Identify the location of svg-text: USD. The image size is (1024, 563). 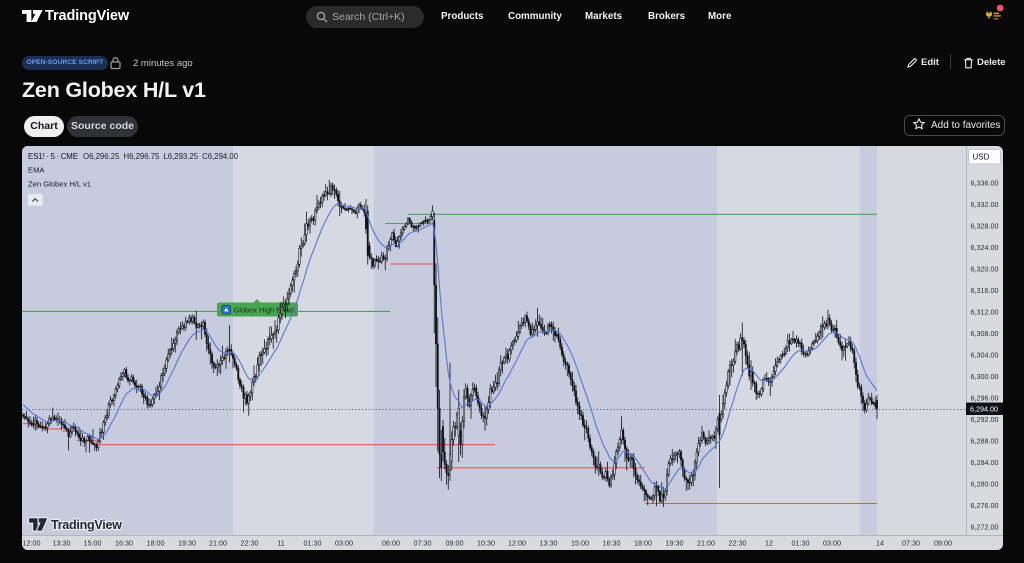
(981, 157).